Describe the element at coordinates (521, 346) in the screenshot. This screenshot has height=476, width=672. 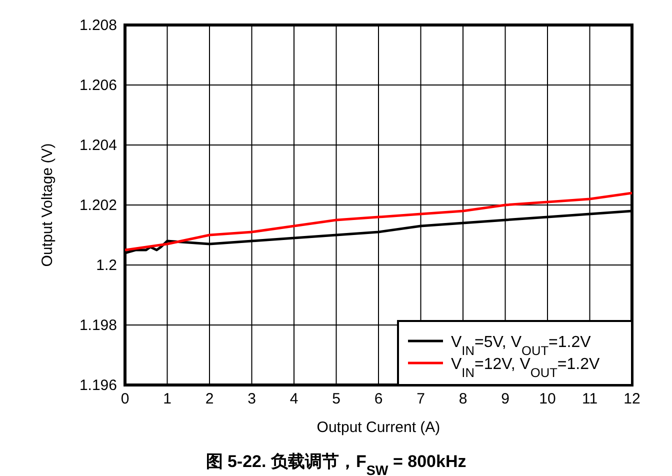
I see `legend-label: V$_{IN}$=5V, V$_{OUT}$=1.2V` at that location.